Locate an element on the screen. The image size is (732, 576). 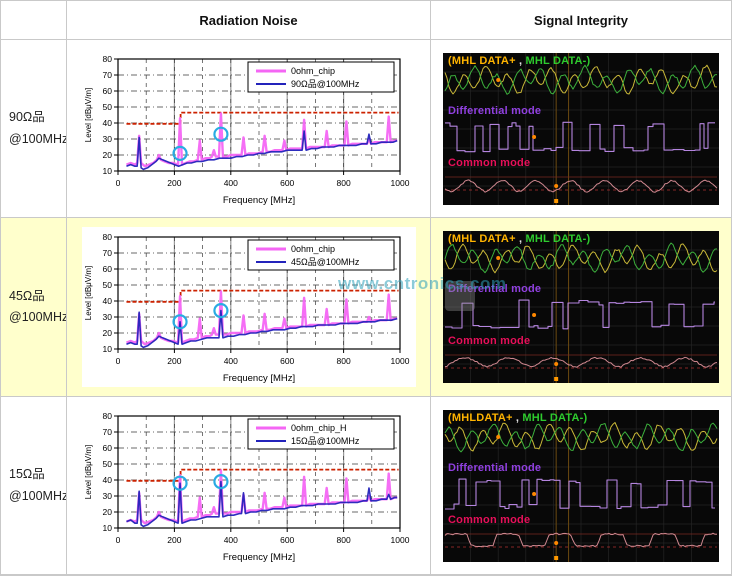
signal-integrity-title: Signal Integrity is located at coordinates (581, 20).